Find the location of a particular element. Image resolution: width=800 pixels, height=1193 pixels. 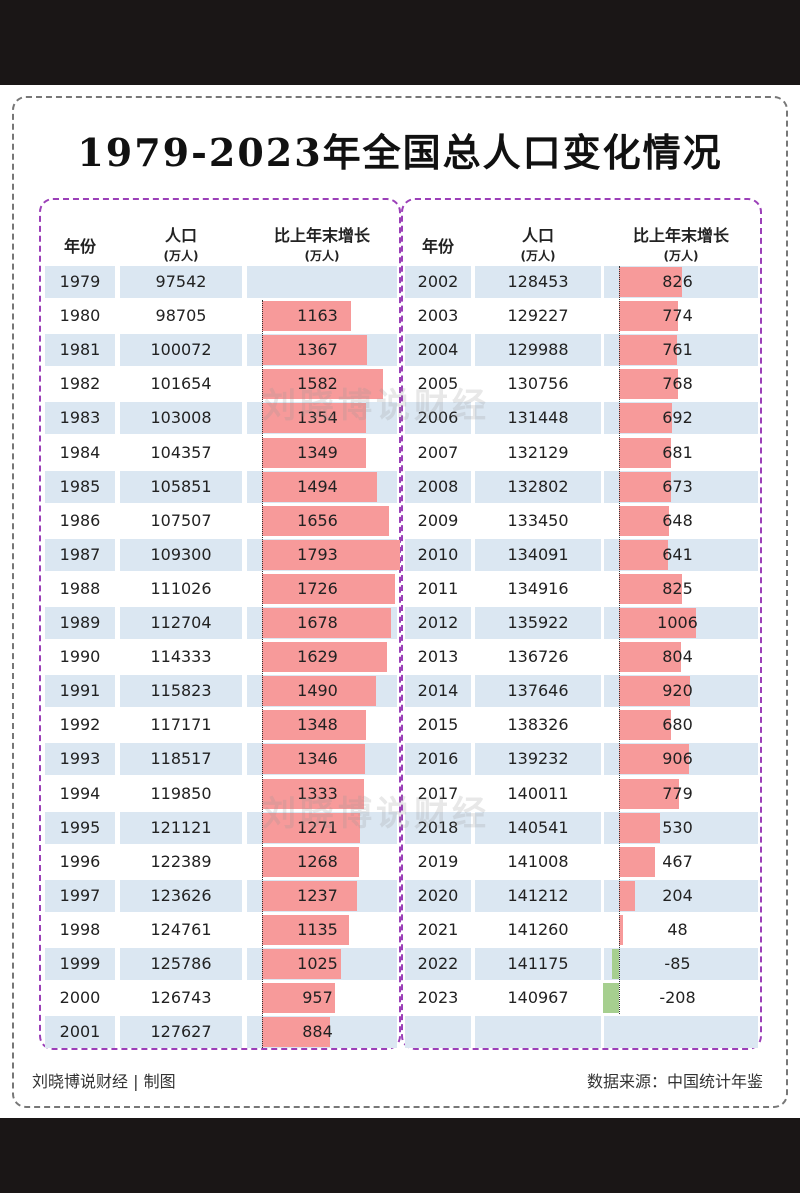

table-row: 2008 132802 673 is located at coordinates (400, 486).